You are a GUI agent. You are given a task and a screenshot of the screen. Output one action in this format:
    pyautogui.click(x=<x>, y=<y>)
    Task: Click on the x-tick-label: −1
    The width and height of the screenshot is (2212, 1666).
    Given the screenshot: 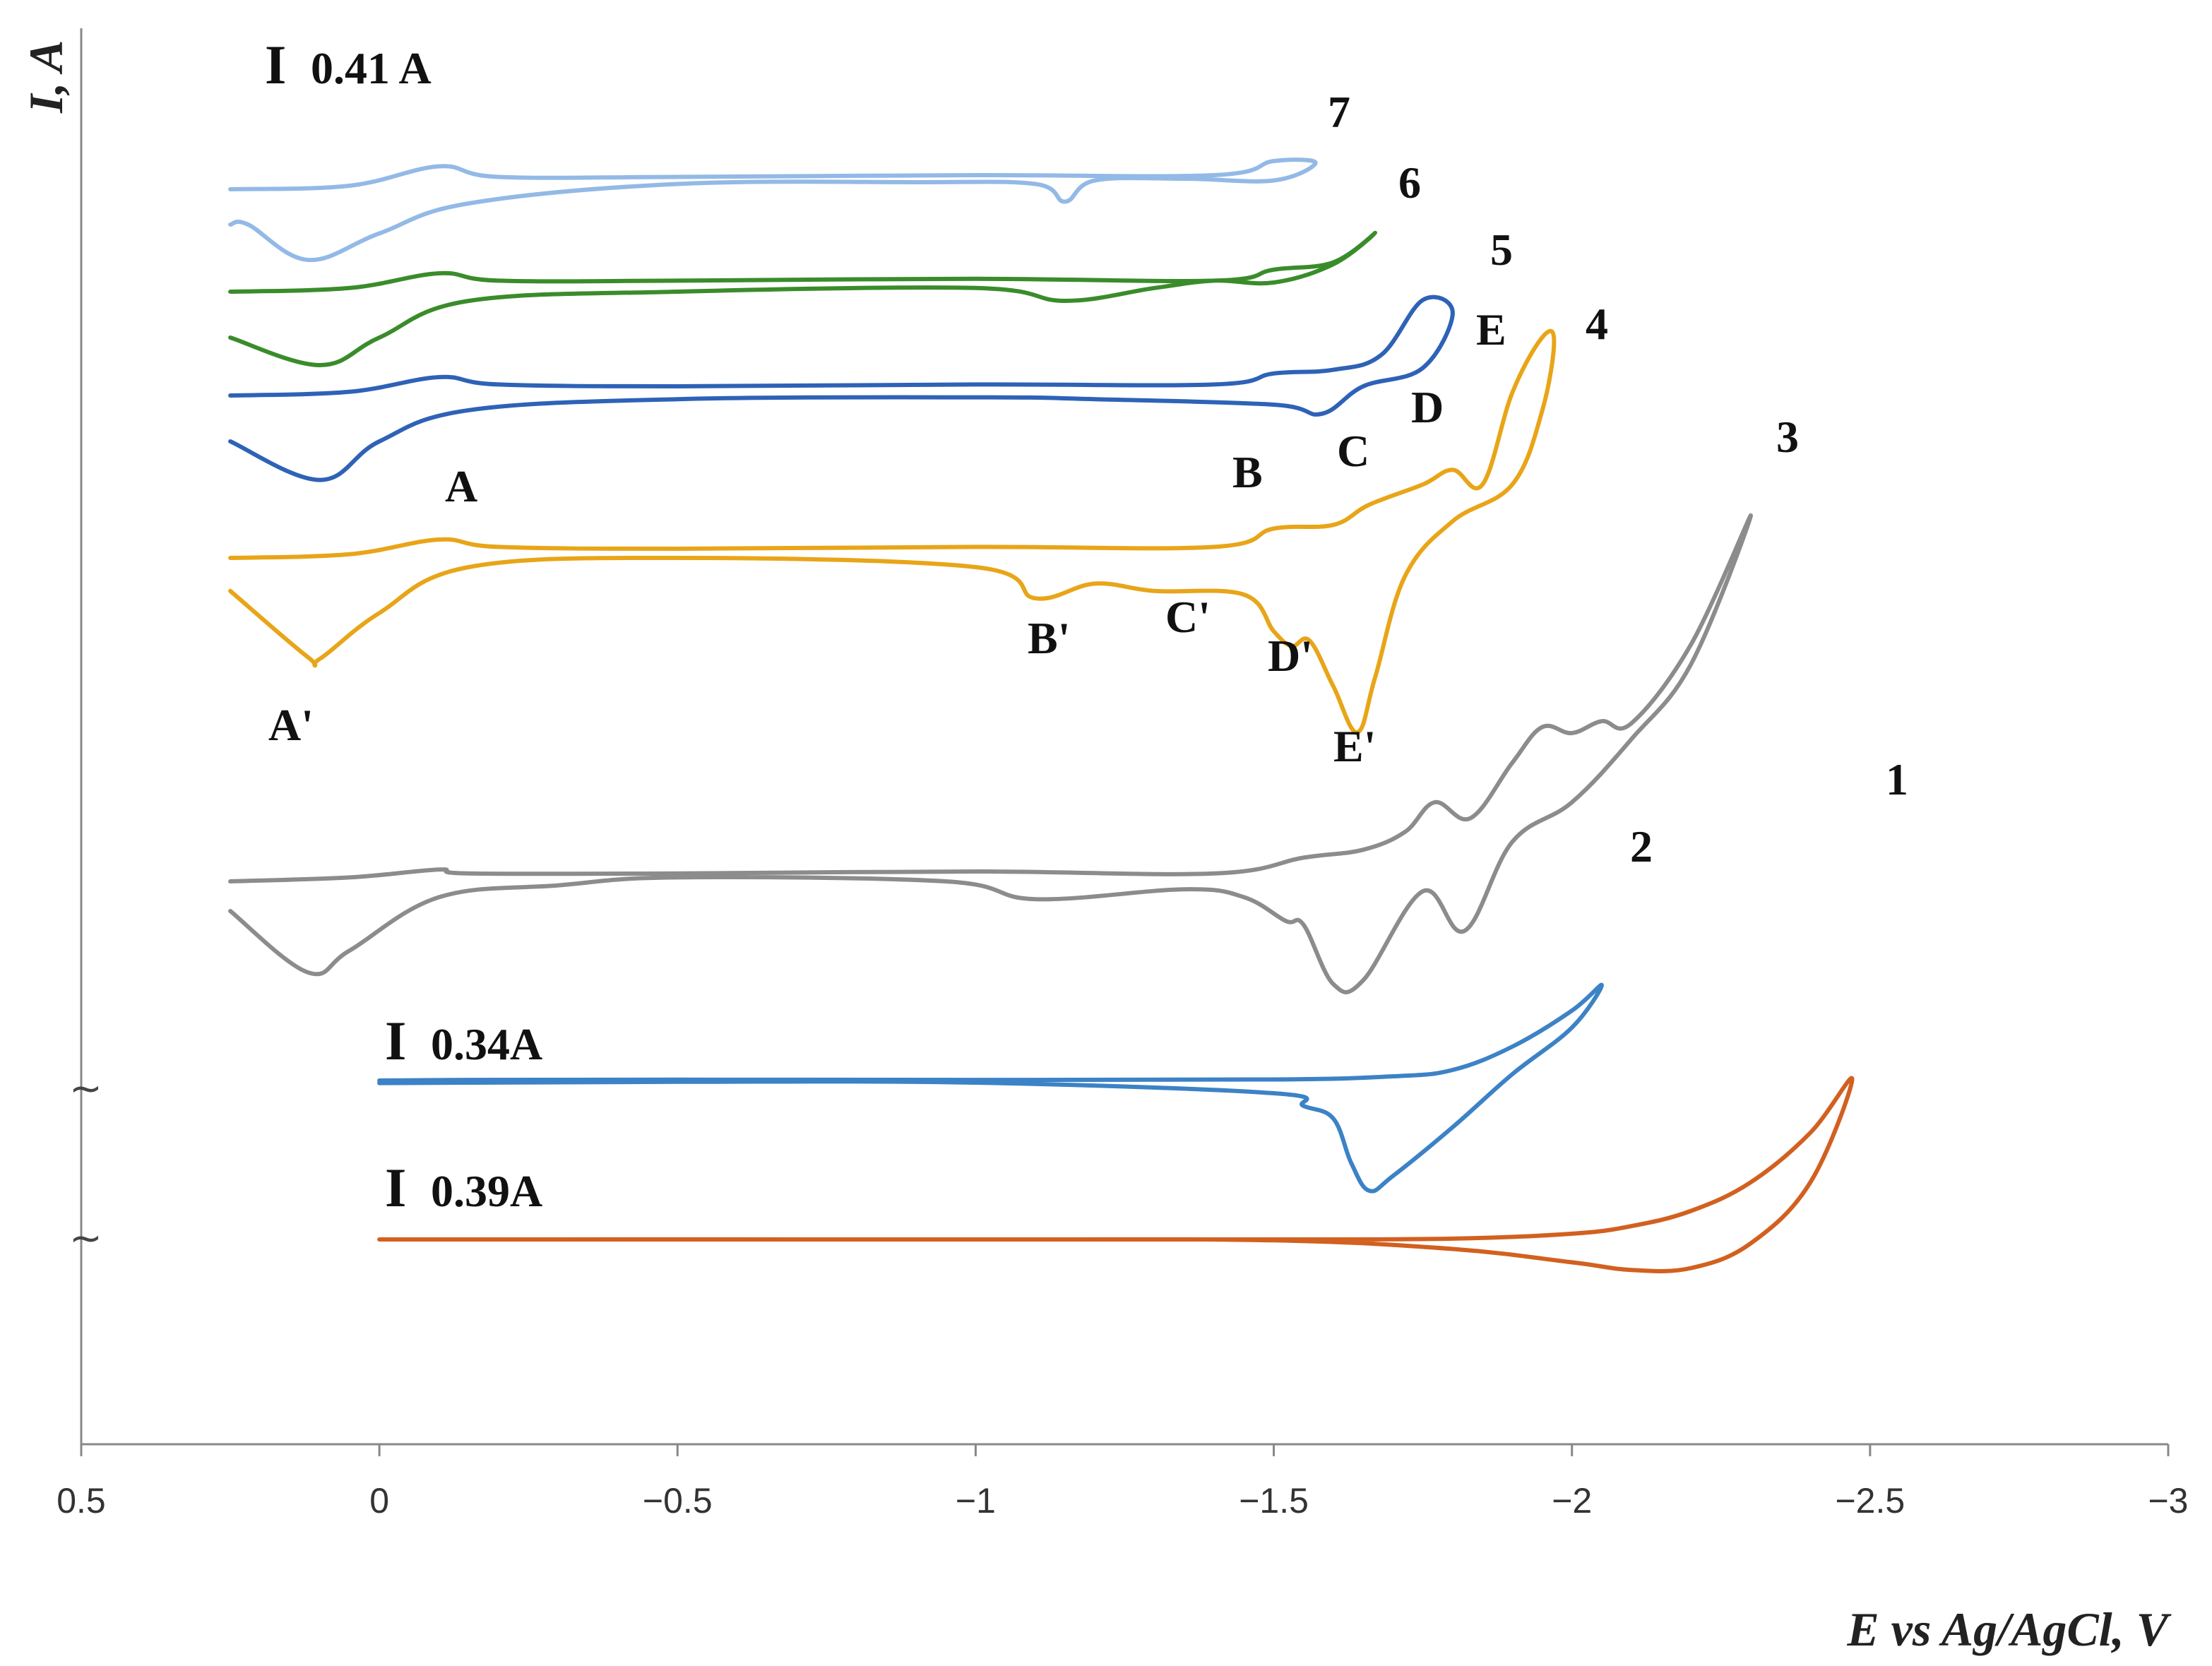 What is the action you would take?
    pyautogui.click(x=976, y=1501)
    